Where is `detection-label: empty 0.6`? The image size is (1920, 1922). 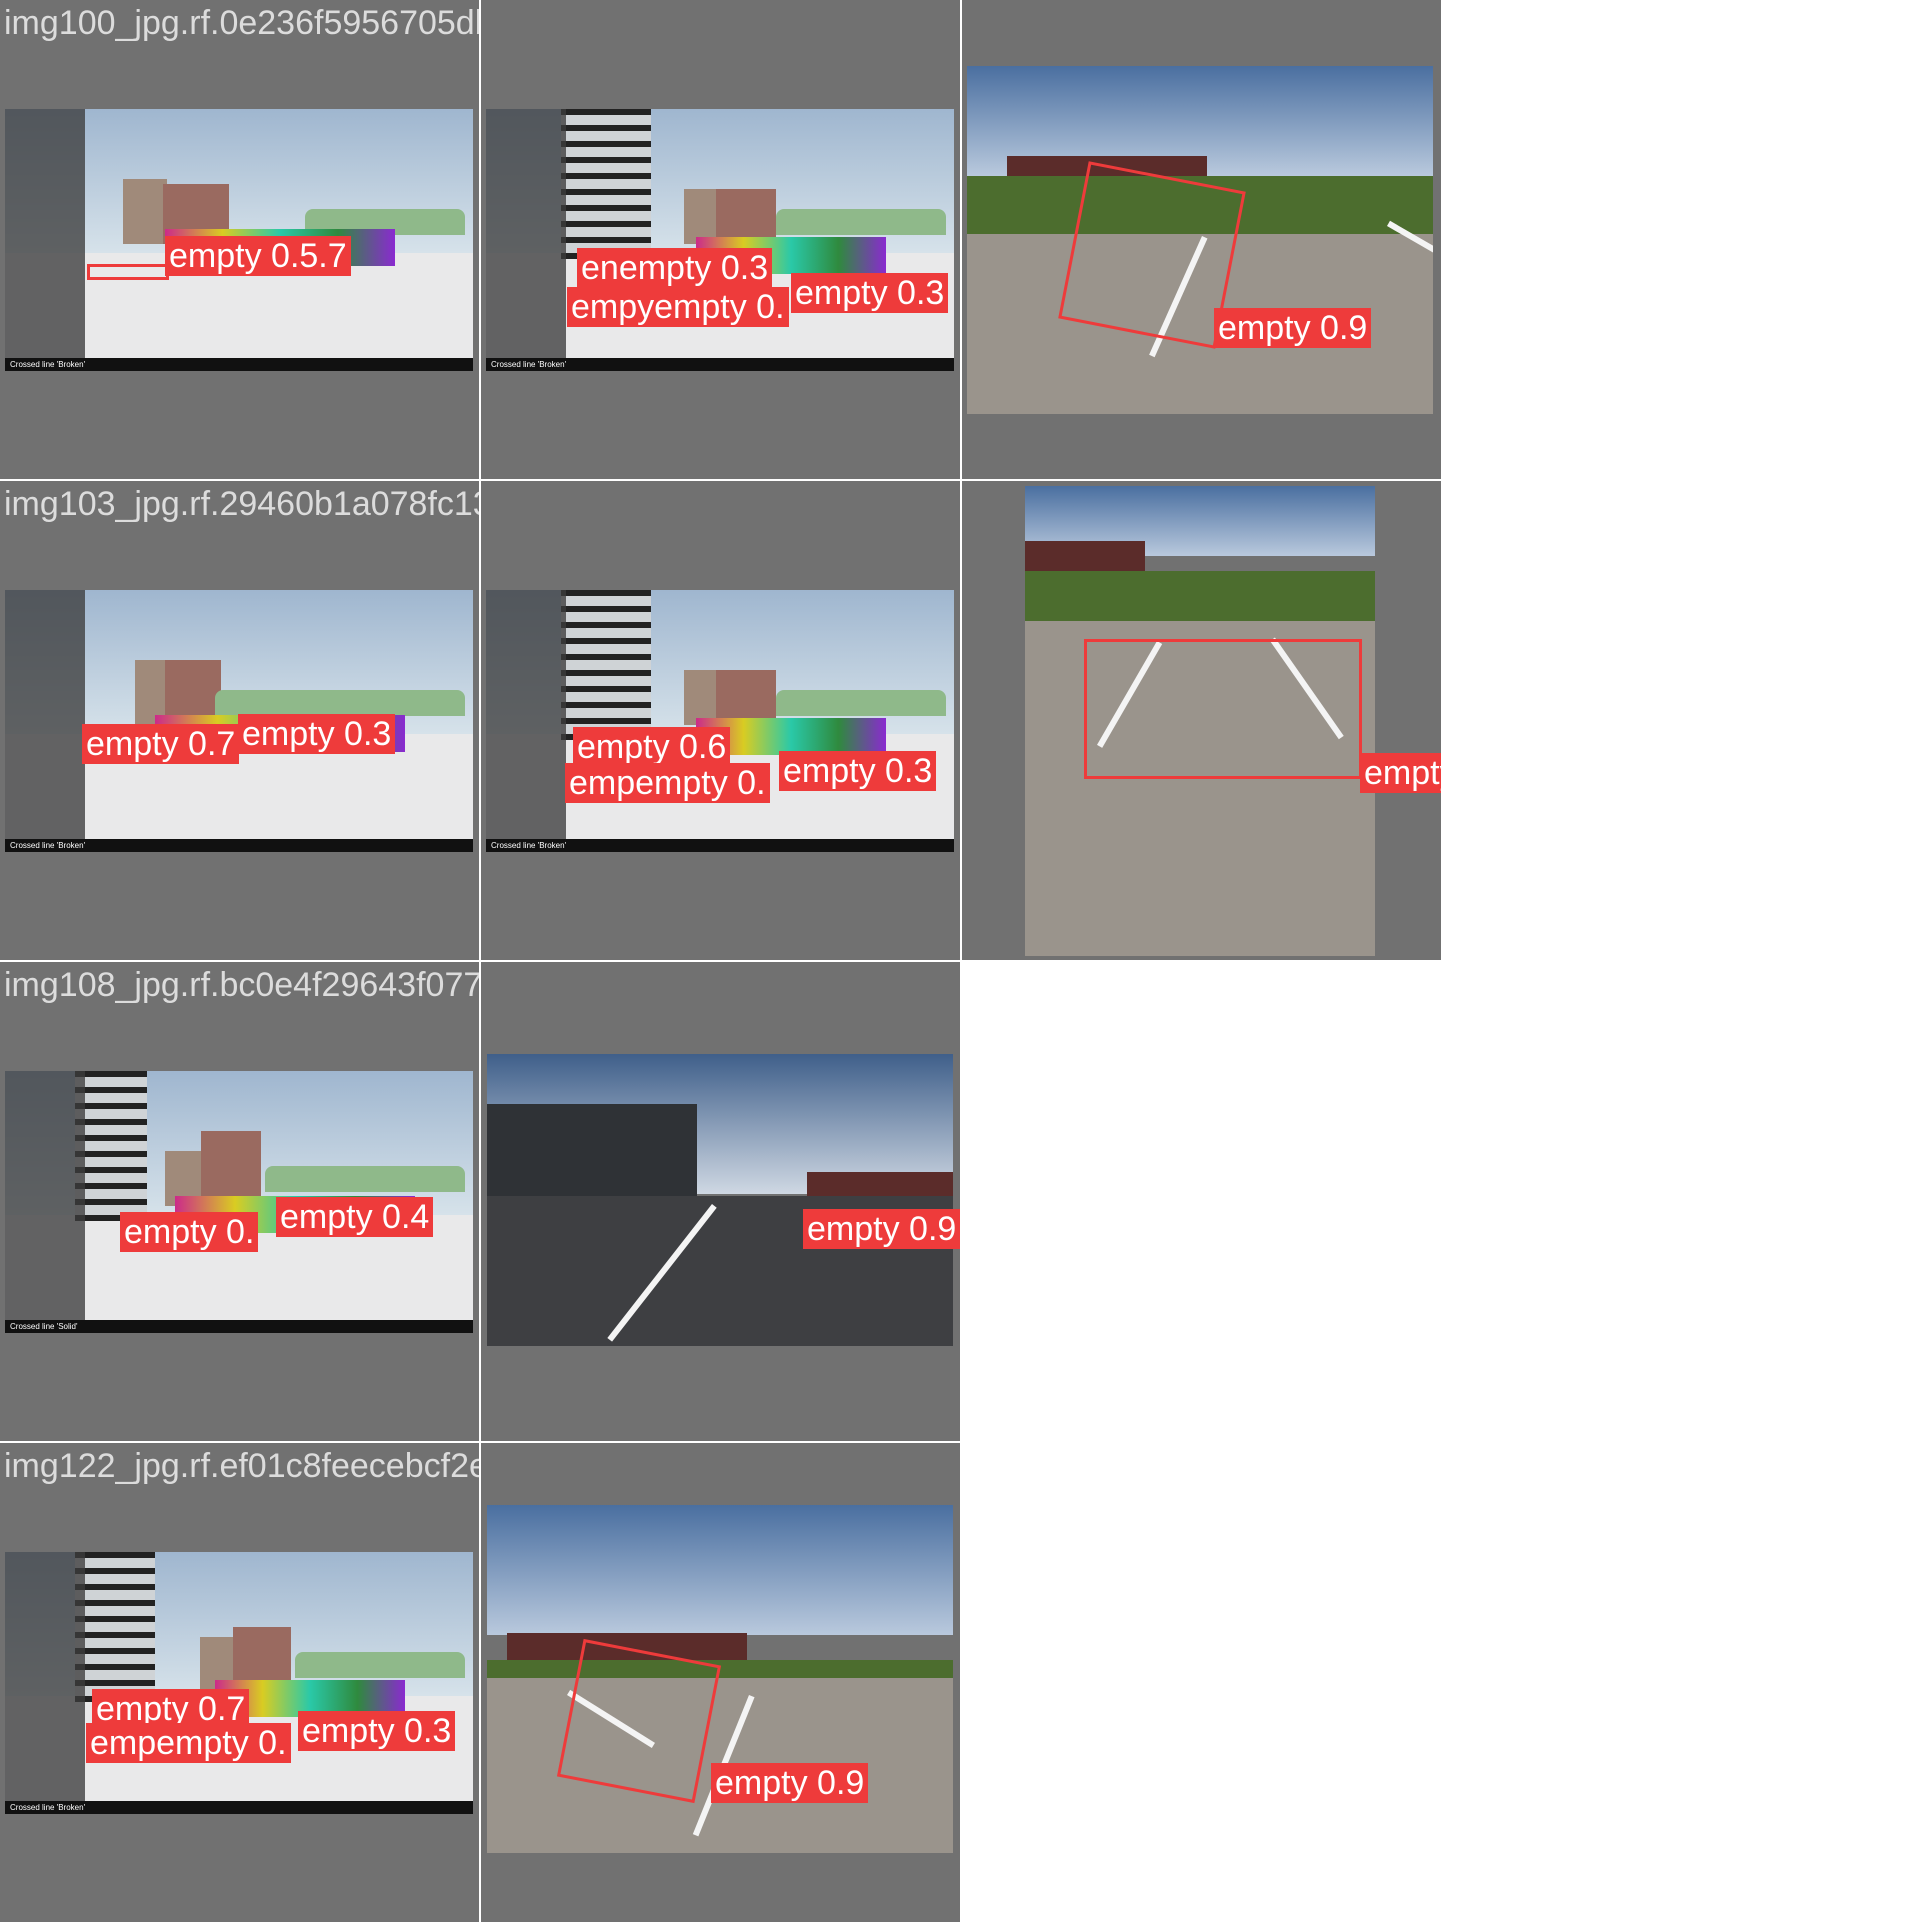 detection-label: empty 0.6 is located at coordinates (652, 747).